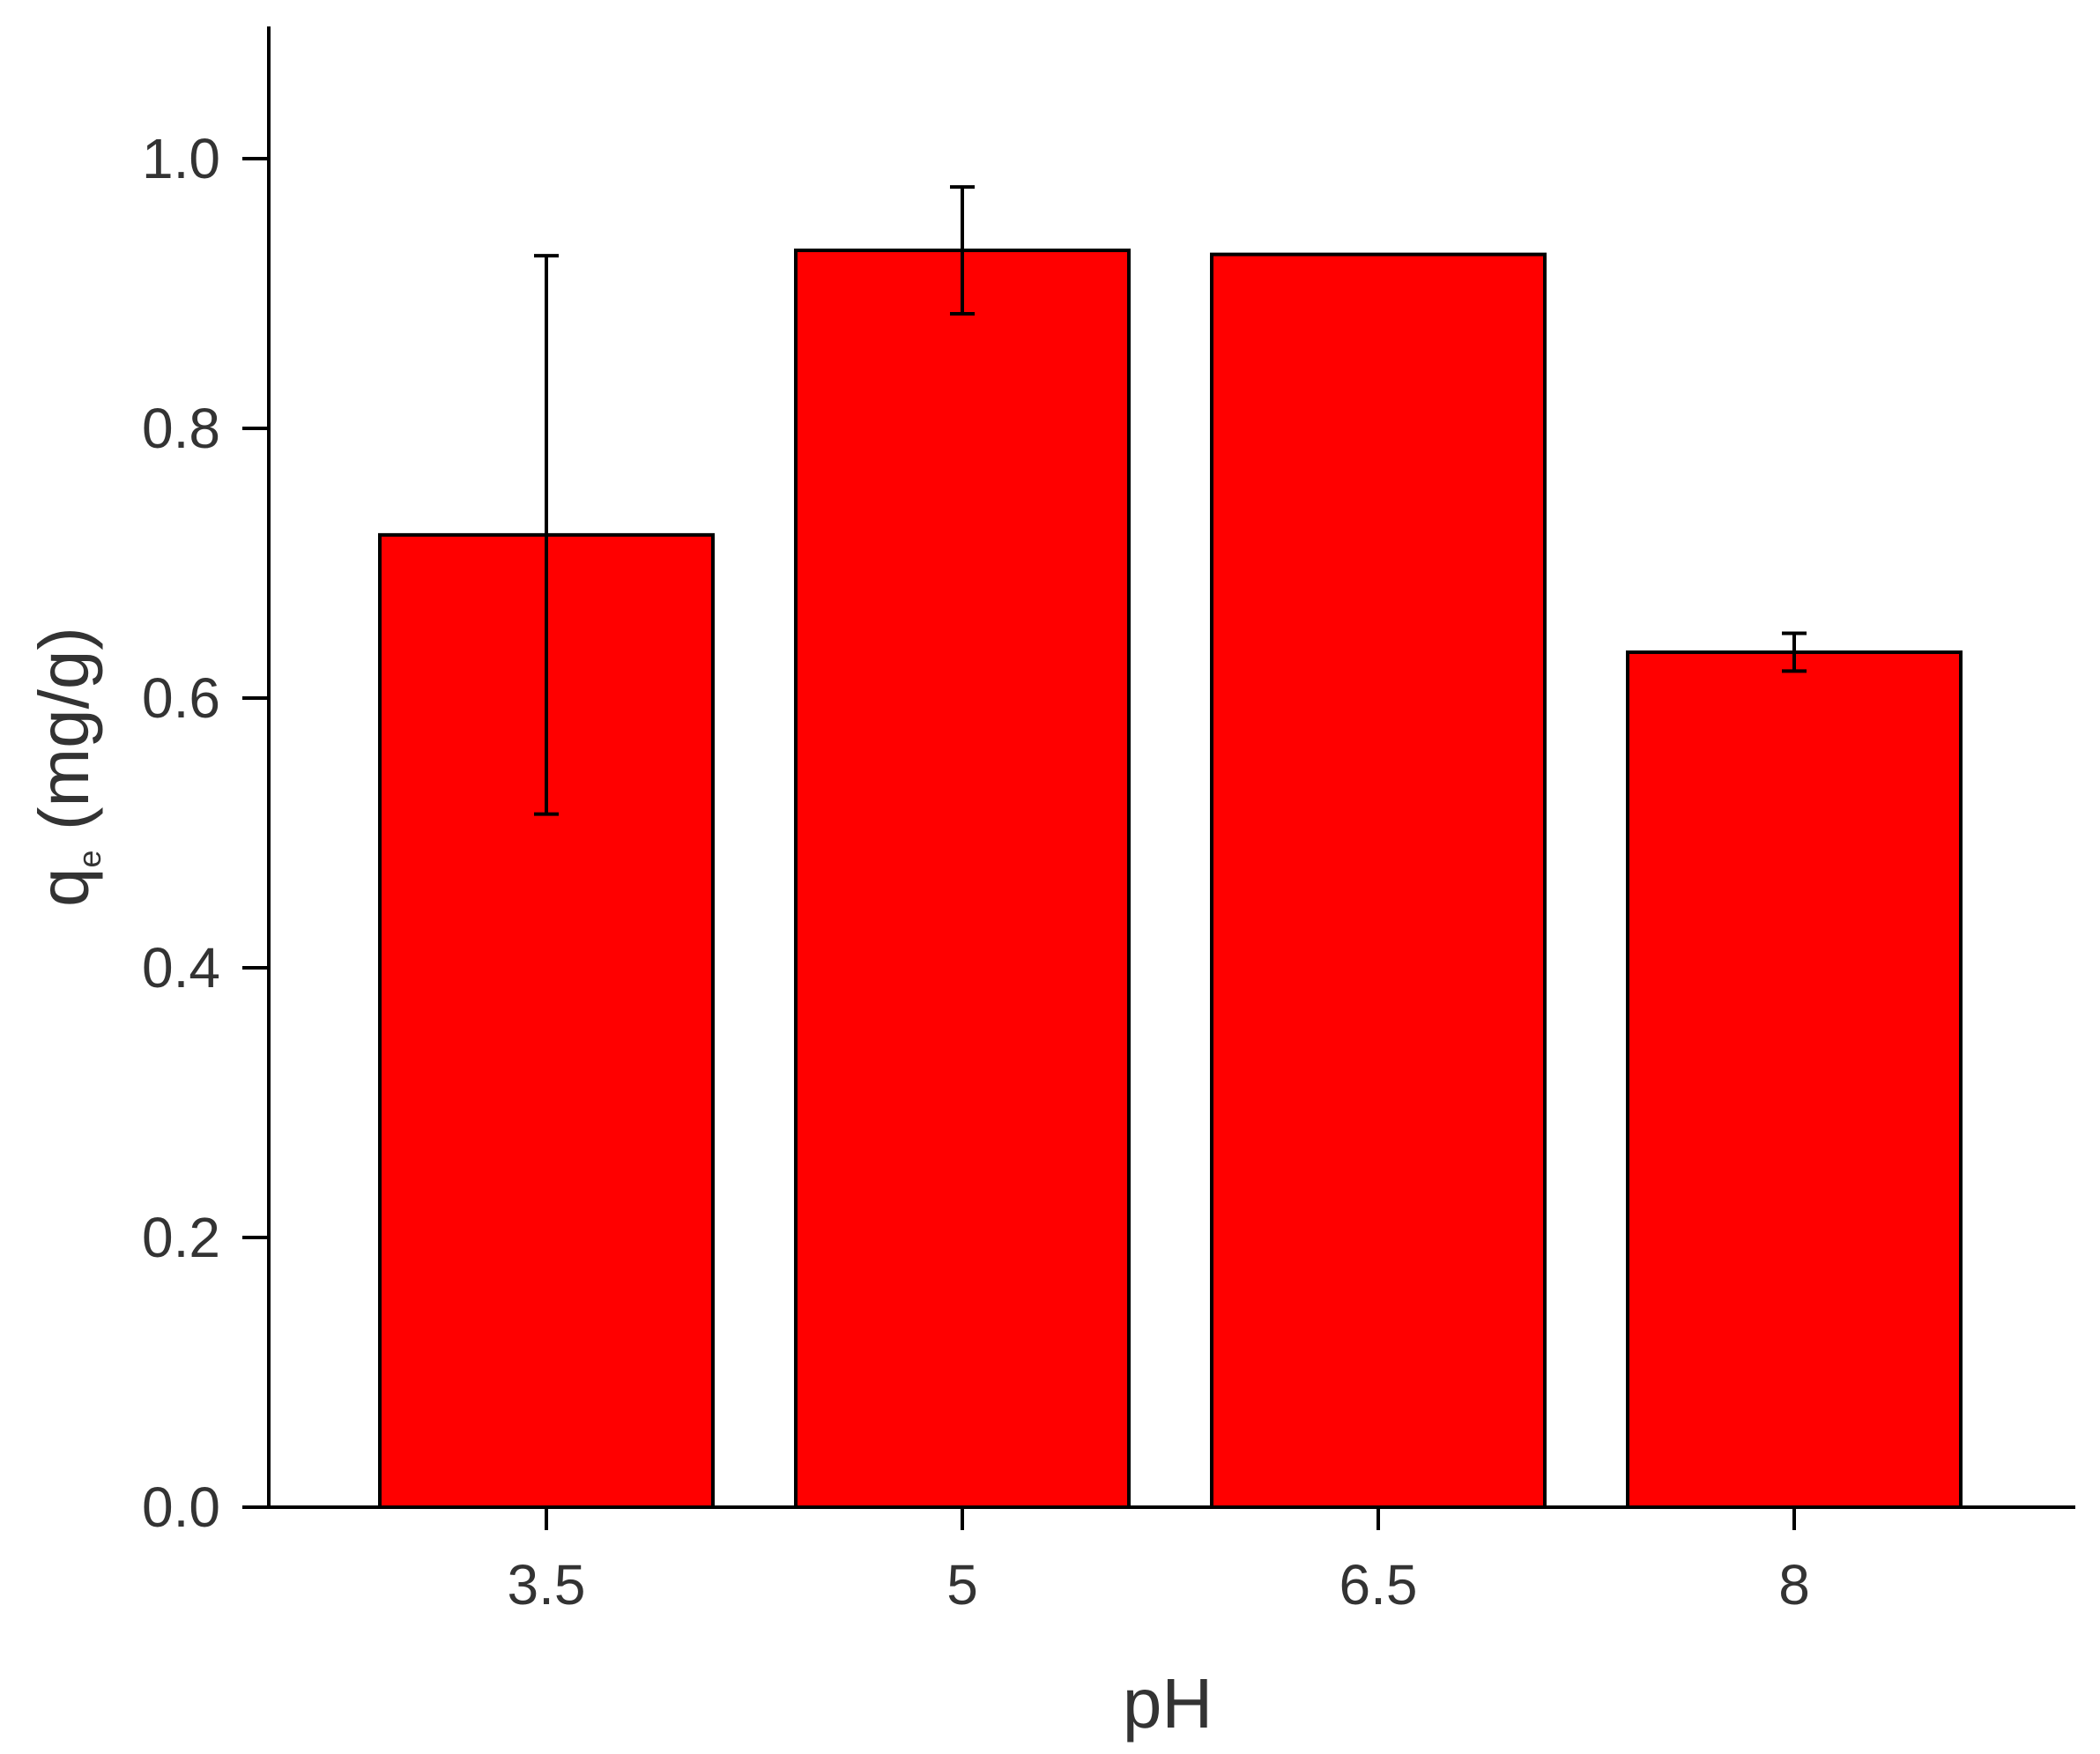 This screenshot has width=2100, height=1754. Describe the element at coordinates (962, 1585) in the screenshot. I see `x-tick-label-5: 5` at that location.